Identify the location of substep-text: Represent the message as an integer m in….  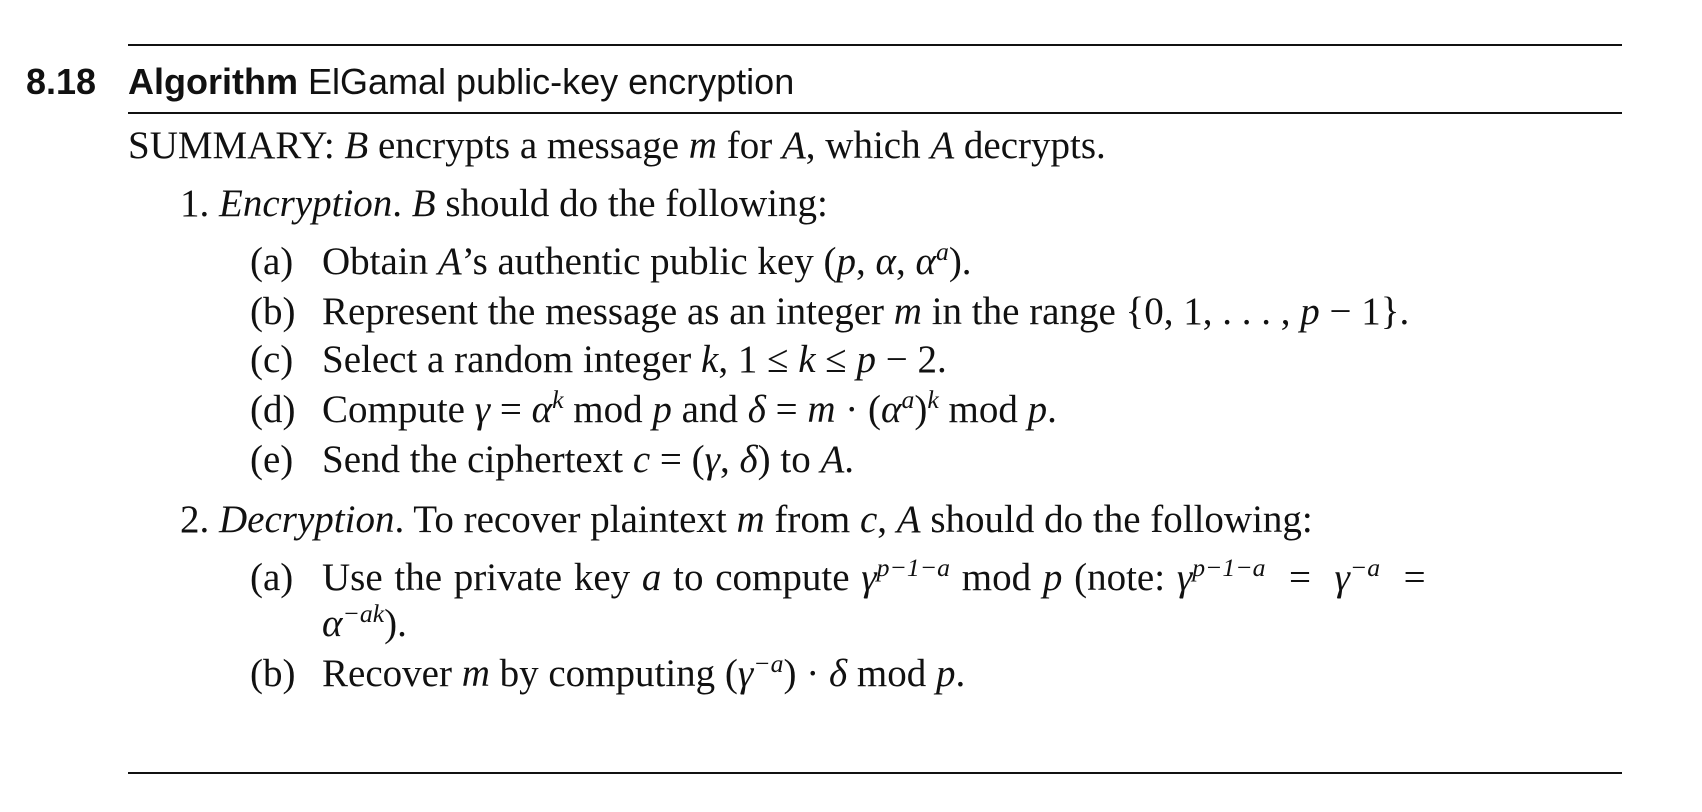
(866, 311).